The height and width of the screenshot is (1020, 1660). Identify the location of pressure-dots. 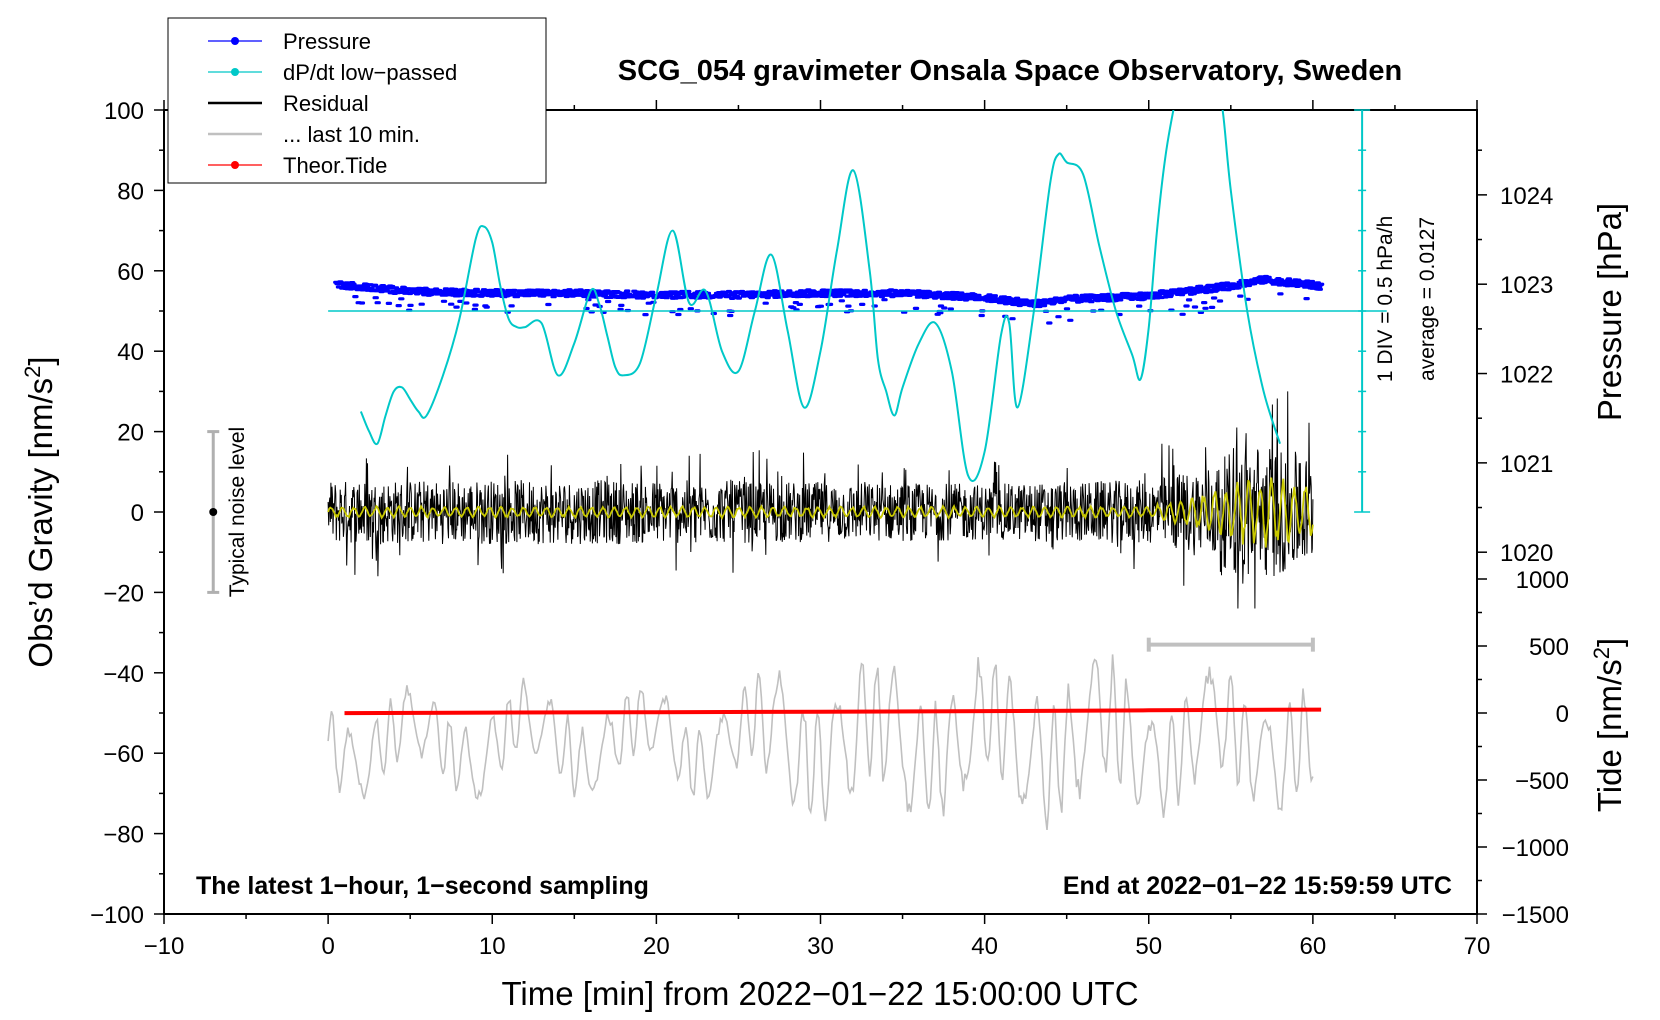
(829, 299).